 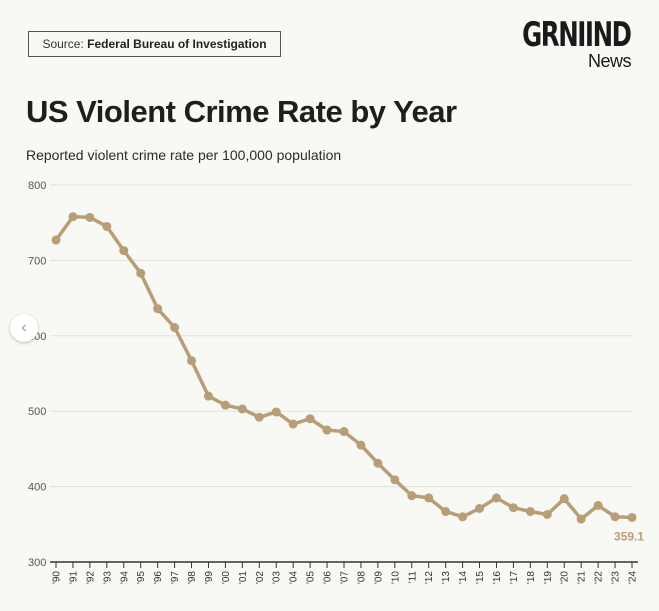 I want to click on x-tick-label: '01, so click(x=243, y=577).